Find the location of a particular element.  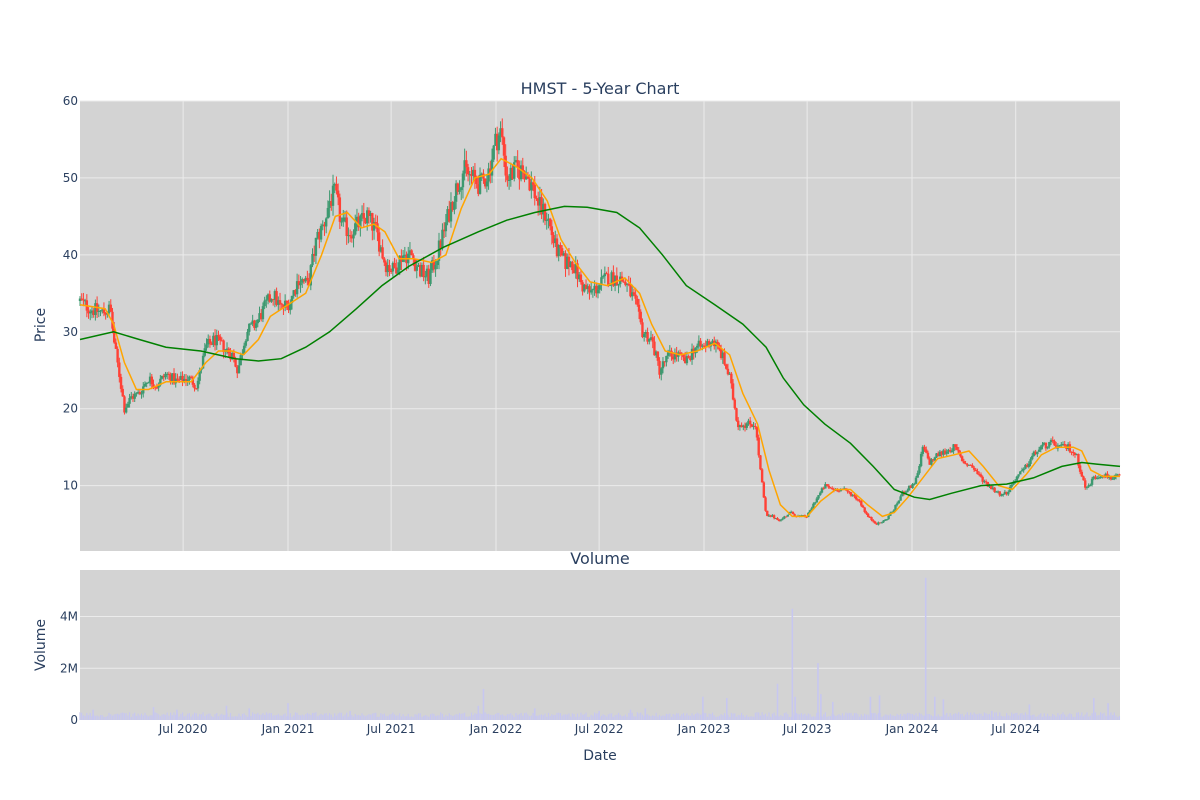

x-tick-label: Jul 2021 is located at coordinates (391, 729).